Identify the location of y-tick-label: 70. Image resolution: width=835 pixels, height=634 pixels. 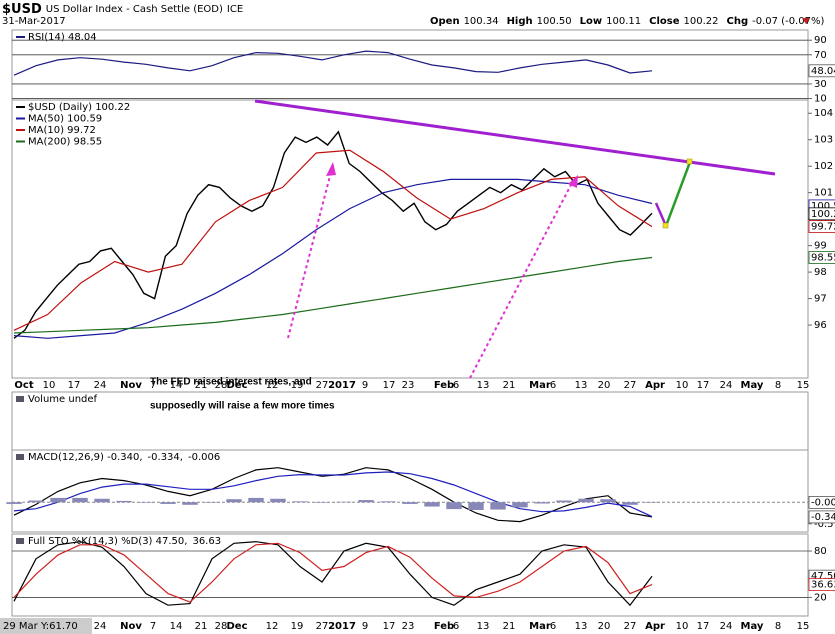
(820, 55).